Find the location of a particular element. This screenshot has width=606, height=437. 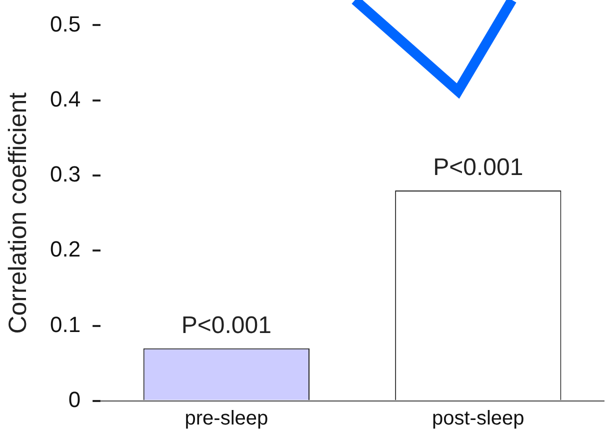

x-tick-label: pre-sleep is located at coordinates (226, 419).